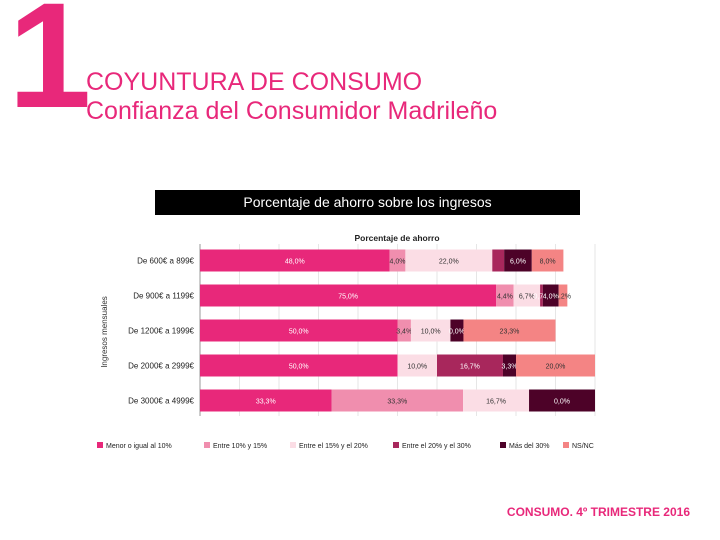  I want to click on data-label: 48,0%, so click(295, 262).